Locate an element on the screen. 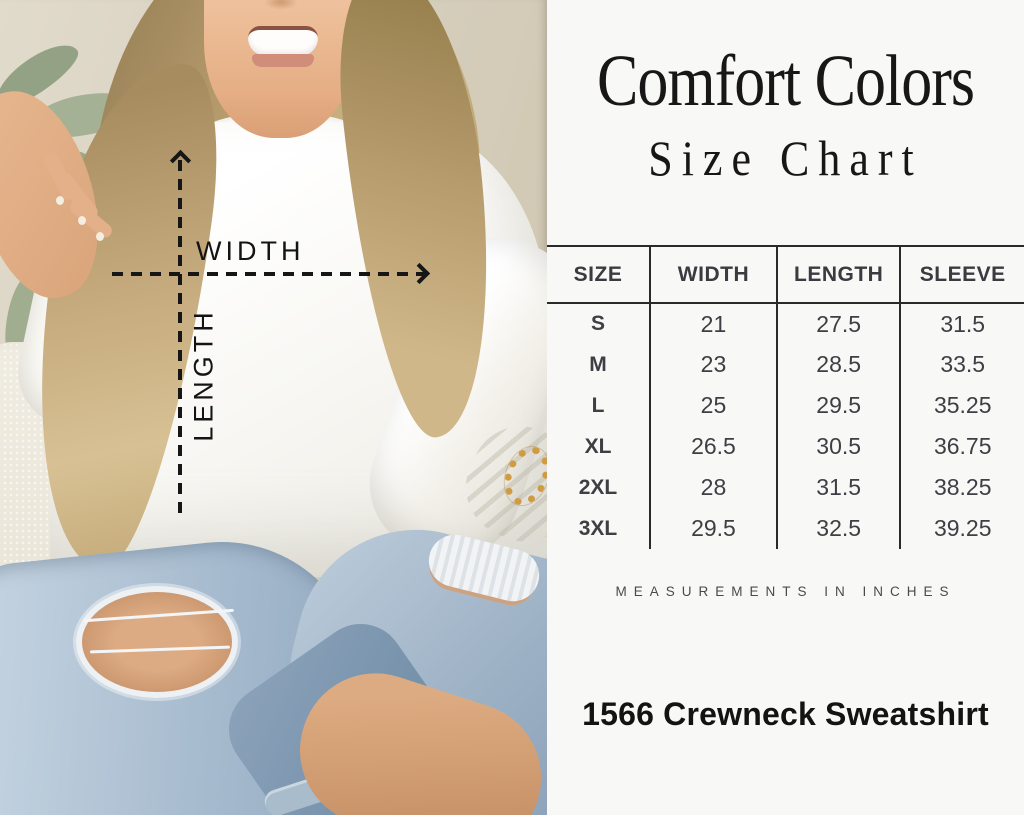 Image resolution: width=1024 pixels, height=815 pixels. table-cell: 2XL is located at coordinates (598, 487).